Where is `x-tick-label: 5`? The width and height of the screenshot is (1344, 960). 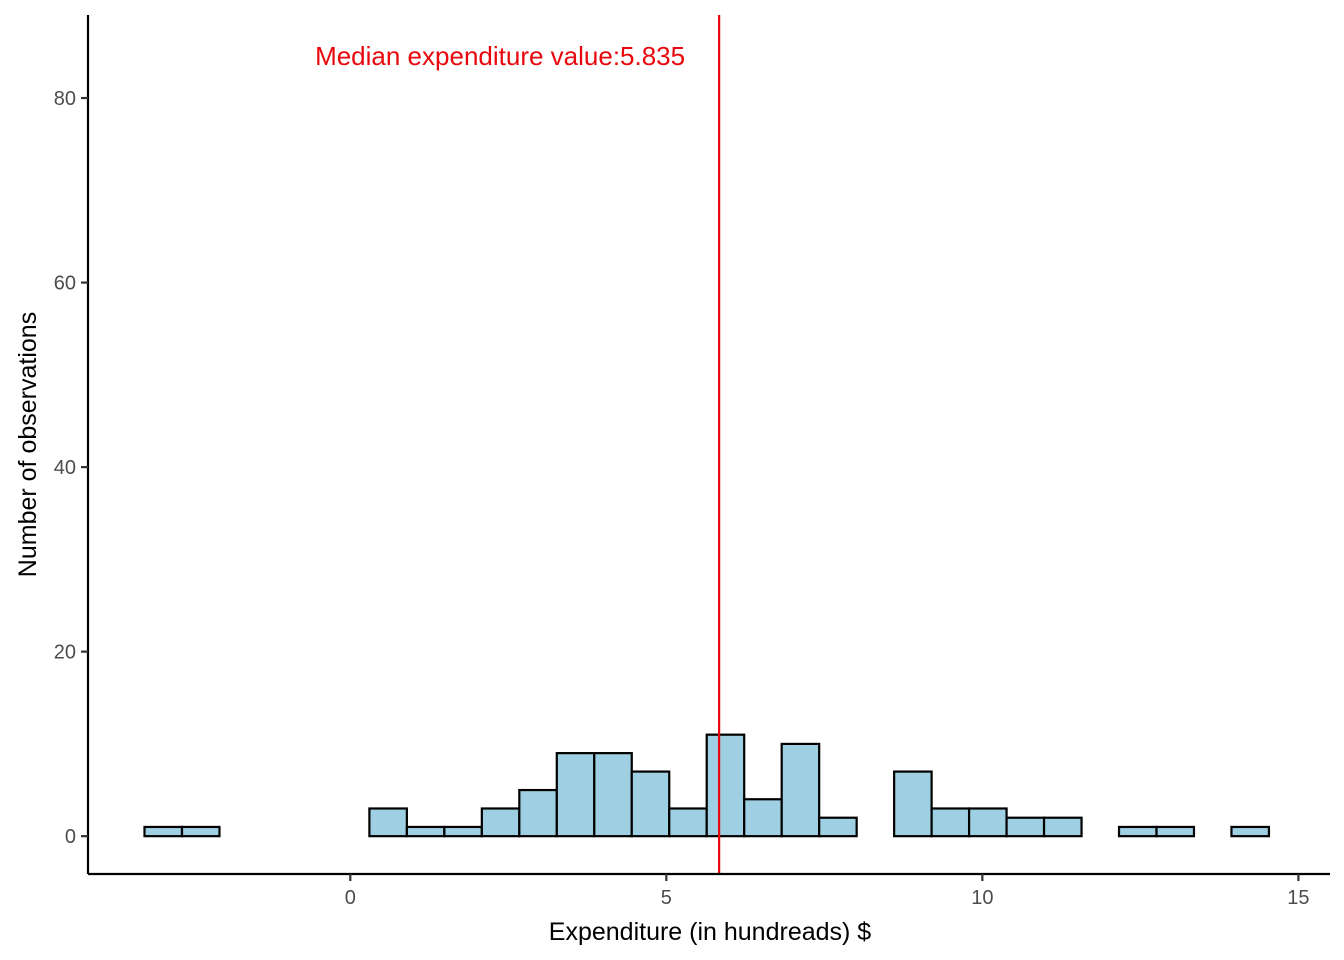
x-tick-label: 5 is located at coordinates (666, 898).